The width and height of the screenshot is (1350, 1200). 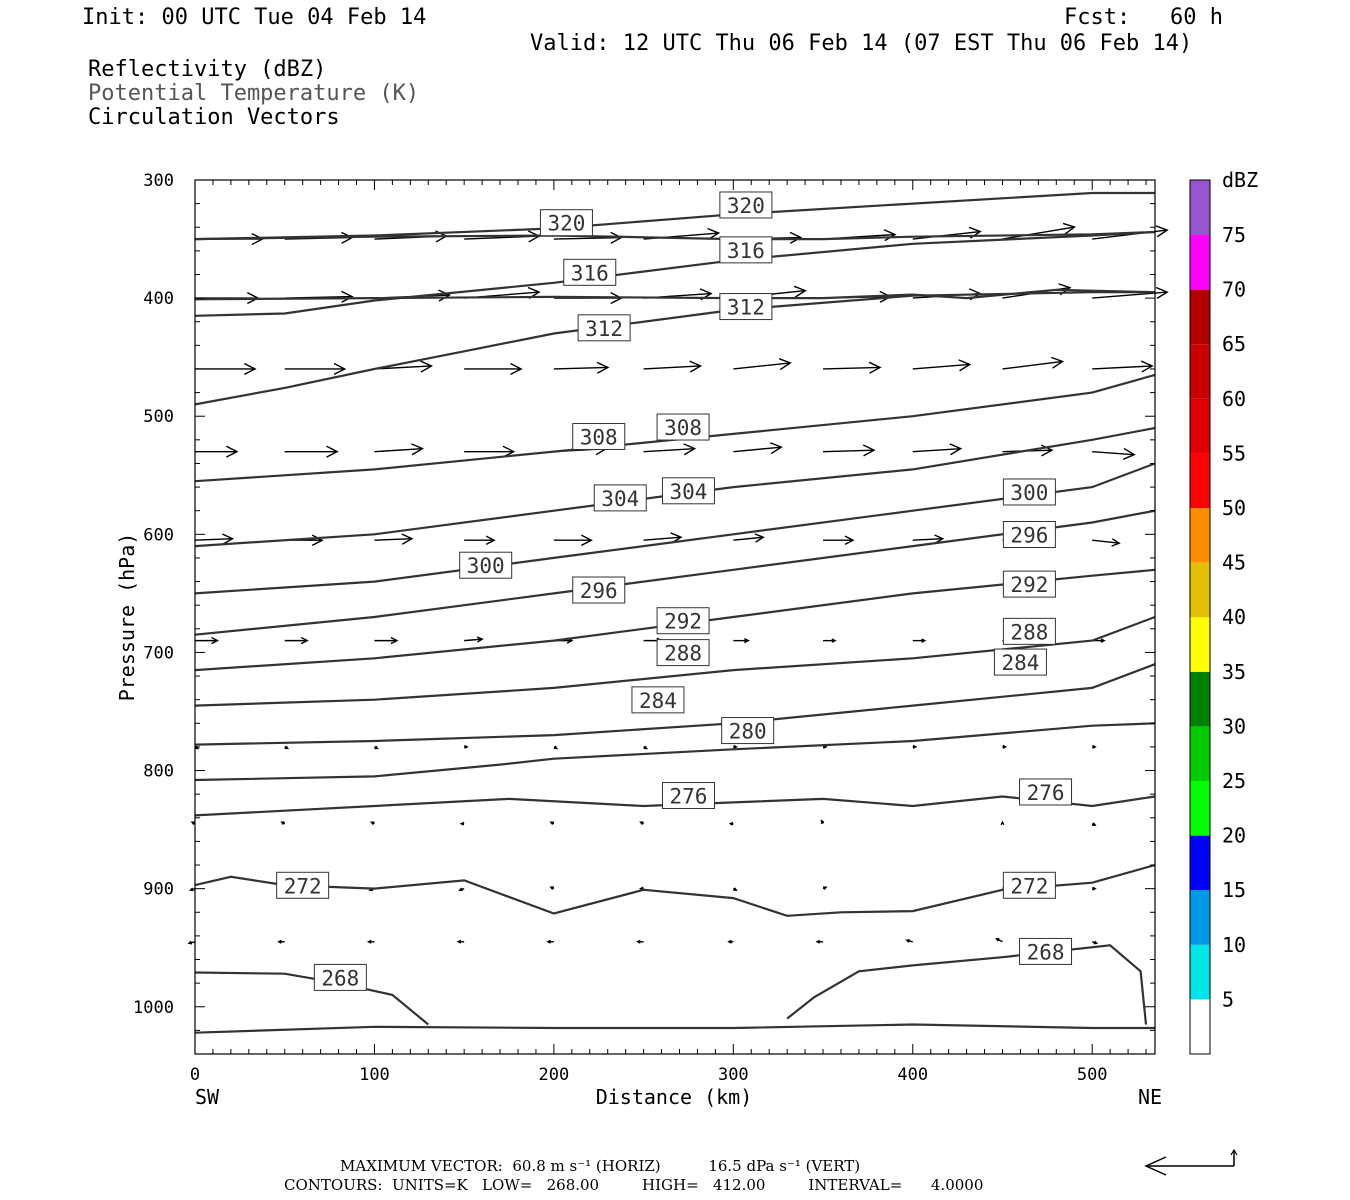 What do you see at coordinates (1143, 17) in the screenshot?
I see `forecast-hour: Fcst: 60 h` at bounding box center [1143, 17].